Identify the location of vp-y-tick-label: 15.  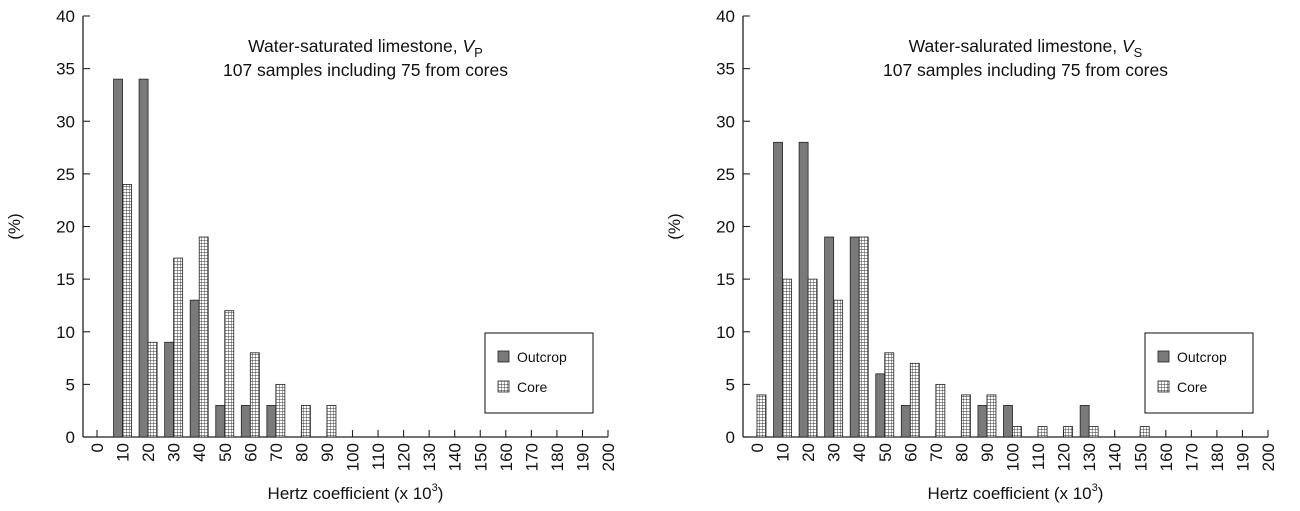
(65, 279).